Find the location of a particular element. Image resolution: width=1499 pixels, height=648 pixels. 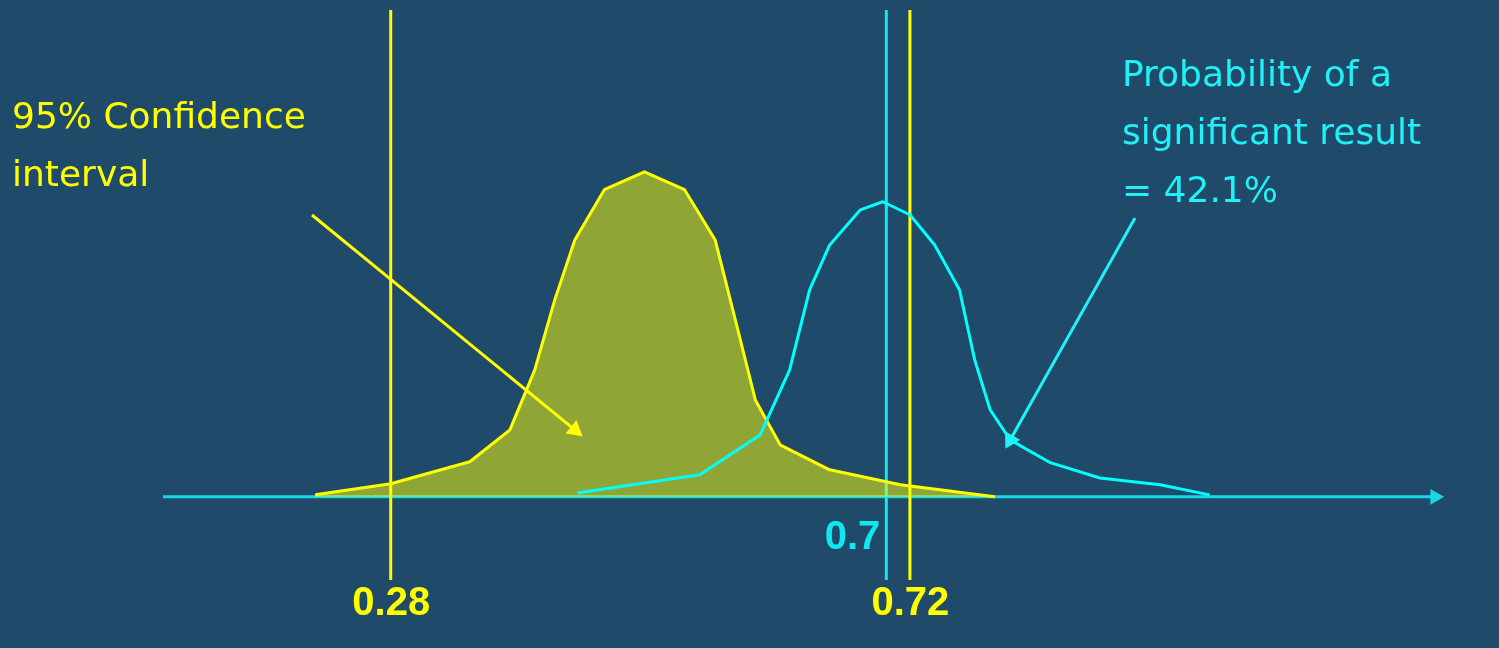

x-tick-label: 0.72 is located at coordinates (910, 600).